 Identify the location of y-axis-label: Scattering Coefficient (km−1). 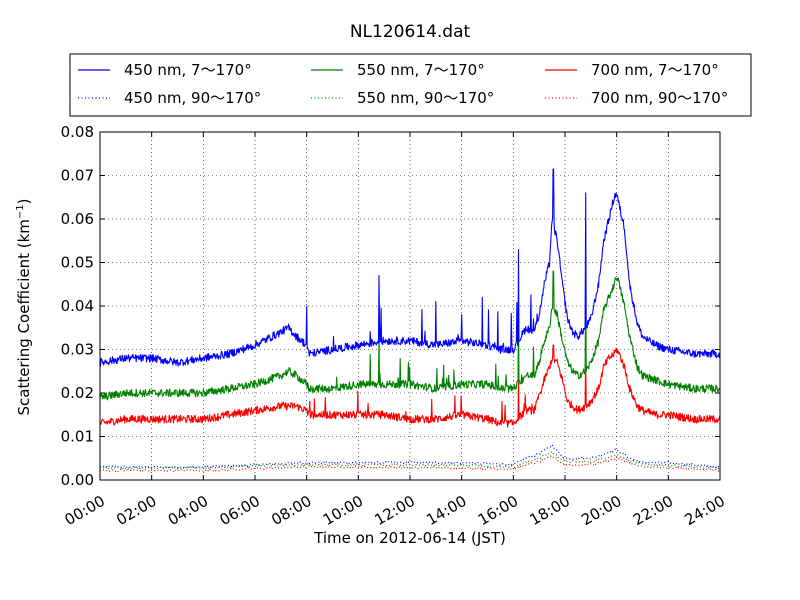
(24, 306).